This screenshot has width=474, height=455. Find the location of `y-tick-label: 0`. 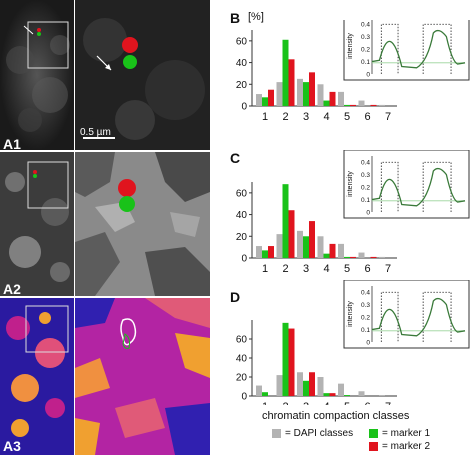

y-tick-label: 0 is located at coordinates (244, 107).